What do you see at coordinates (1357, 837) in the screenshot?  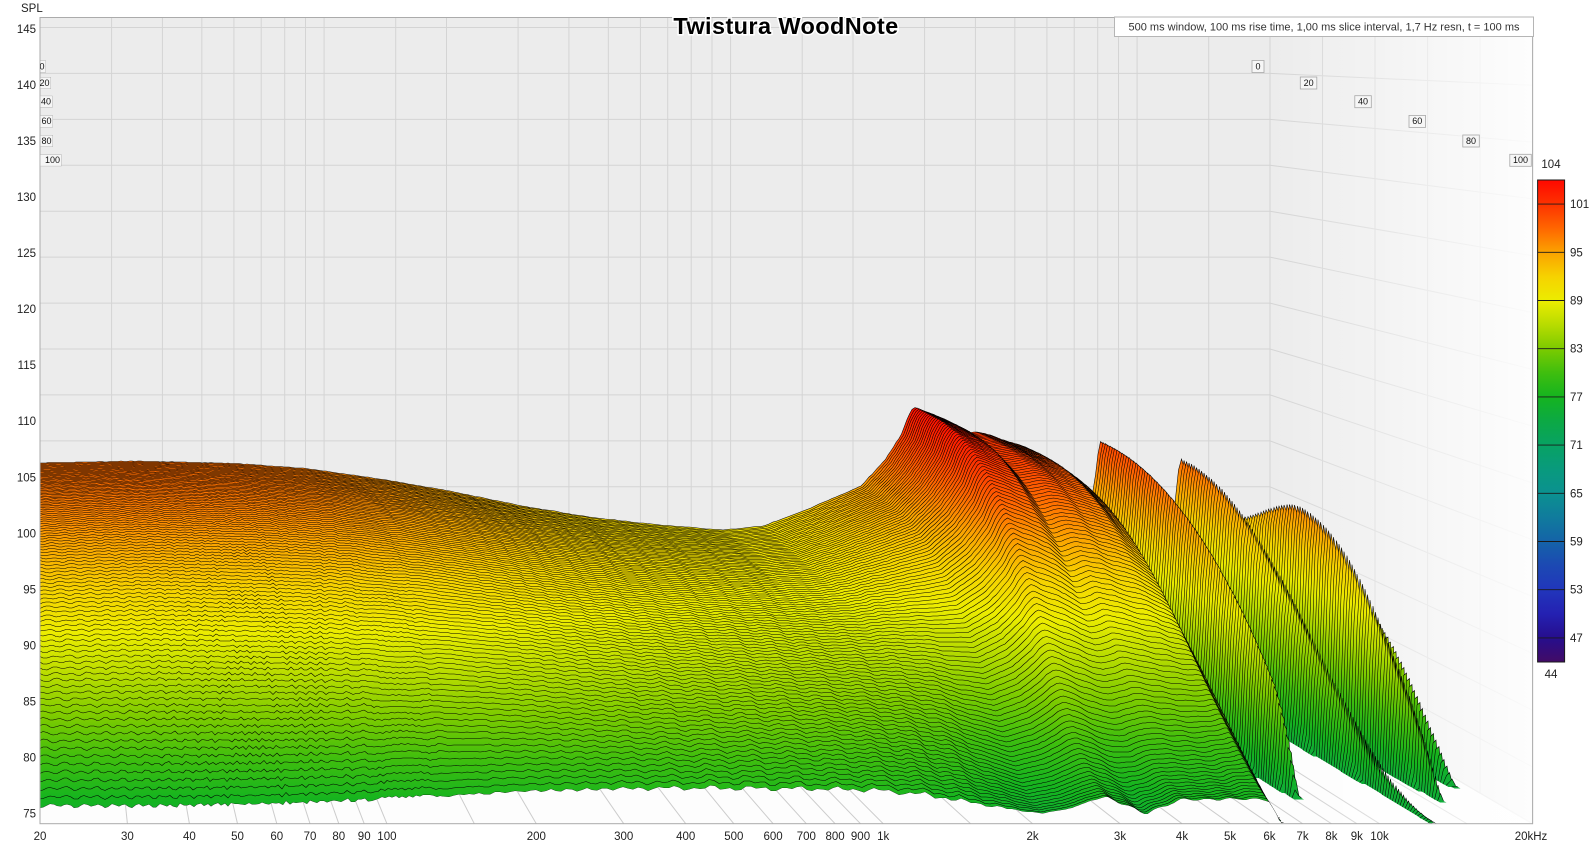 I see `svg-text: 9k` at bounding box center [1357, 837].